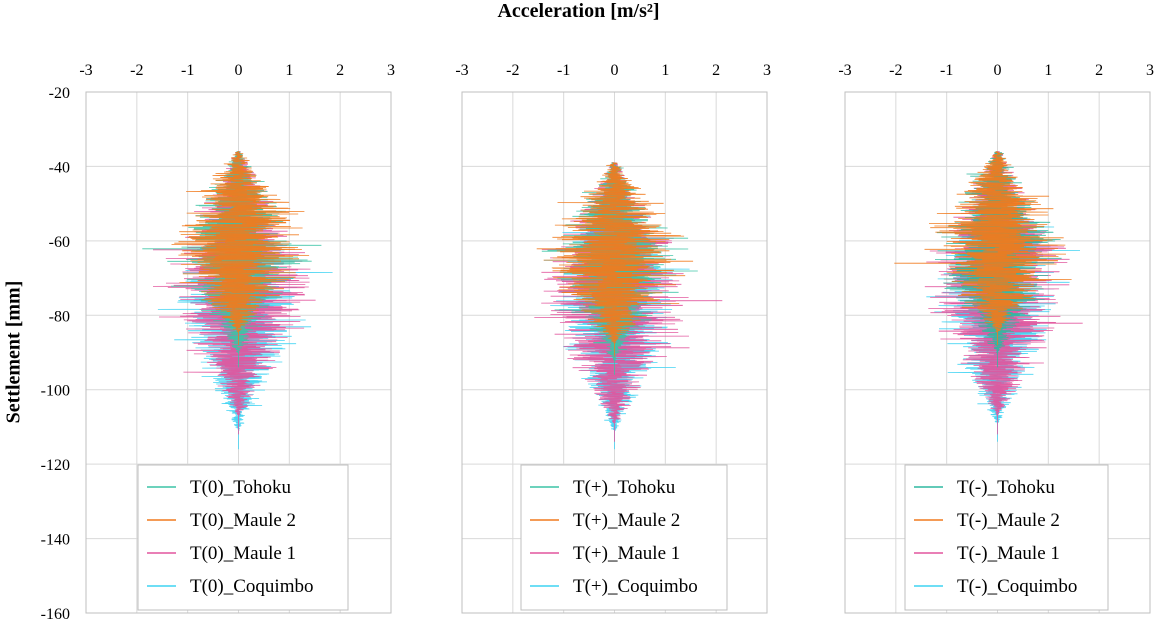 The width and height of the screenshot is (1157, 625). What do you see at coordinates (252, 586) in the screenshot?
I see `legend-label: T(0)_Coquimbo` at bounding box center [252, 586].